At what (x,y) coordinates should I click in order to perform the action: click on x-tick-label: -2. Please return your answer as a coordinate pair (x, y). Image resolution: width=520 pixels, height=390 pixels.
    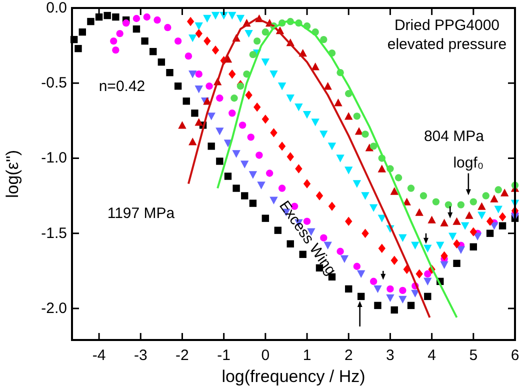
    Looking at the image, I should click on (182, 355).